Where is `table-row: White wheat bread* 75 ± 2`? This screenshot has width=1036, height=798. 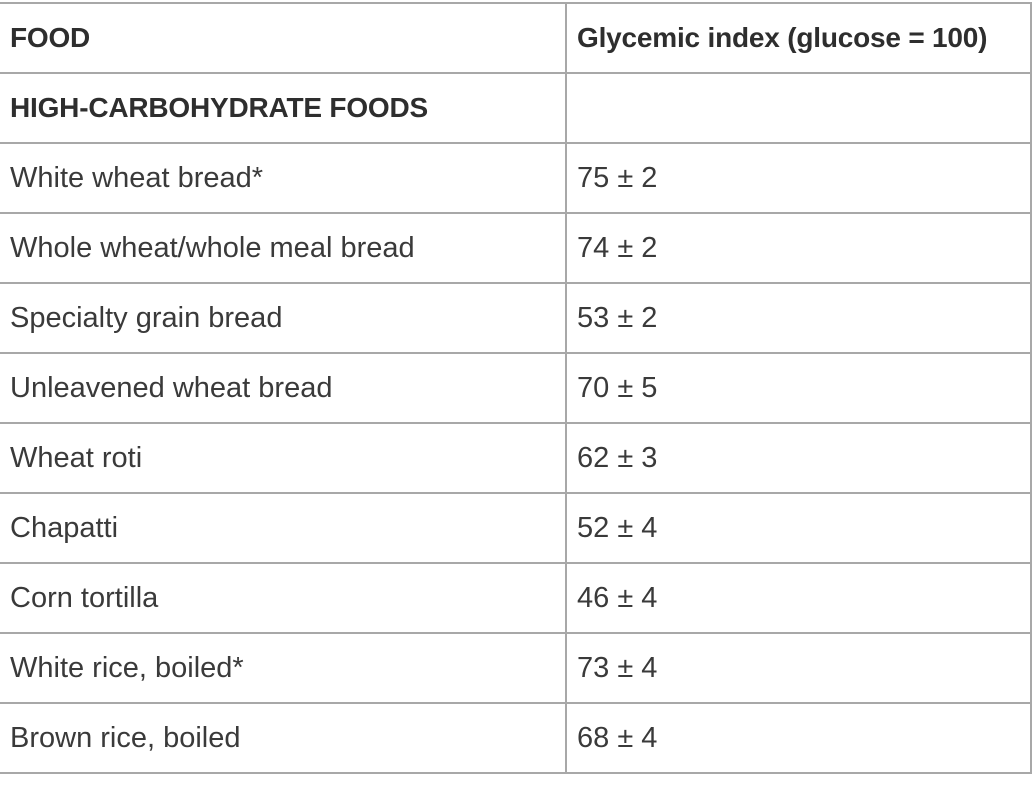 table-row: White wheat bread* 75 ± 2 is located at coordinates (516, 178).